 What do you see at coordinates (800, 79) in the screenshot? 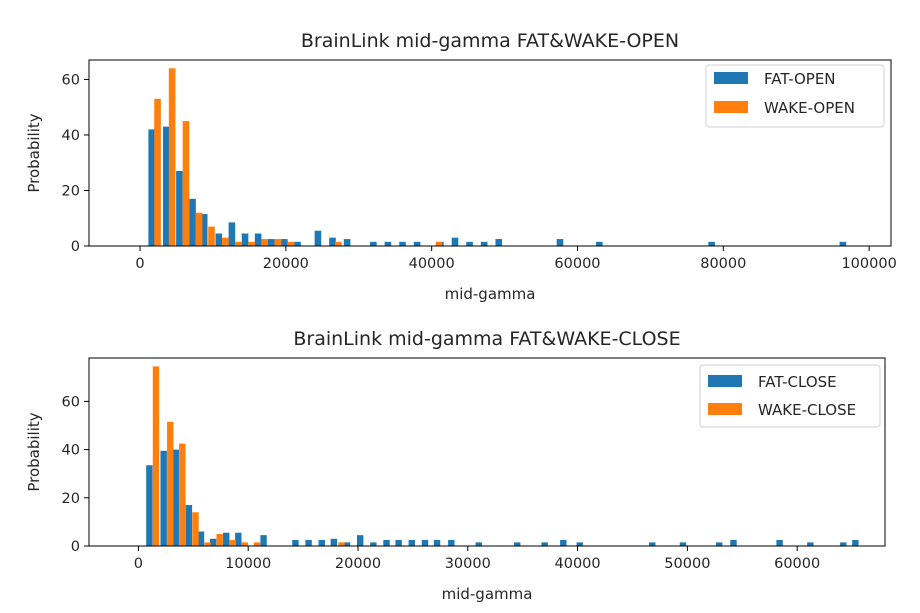
I see `legend-label-fat-open: FAT-OPEN` at bounding box center [800, 79].